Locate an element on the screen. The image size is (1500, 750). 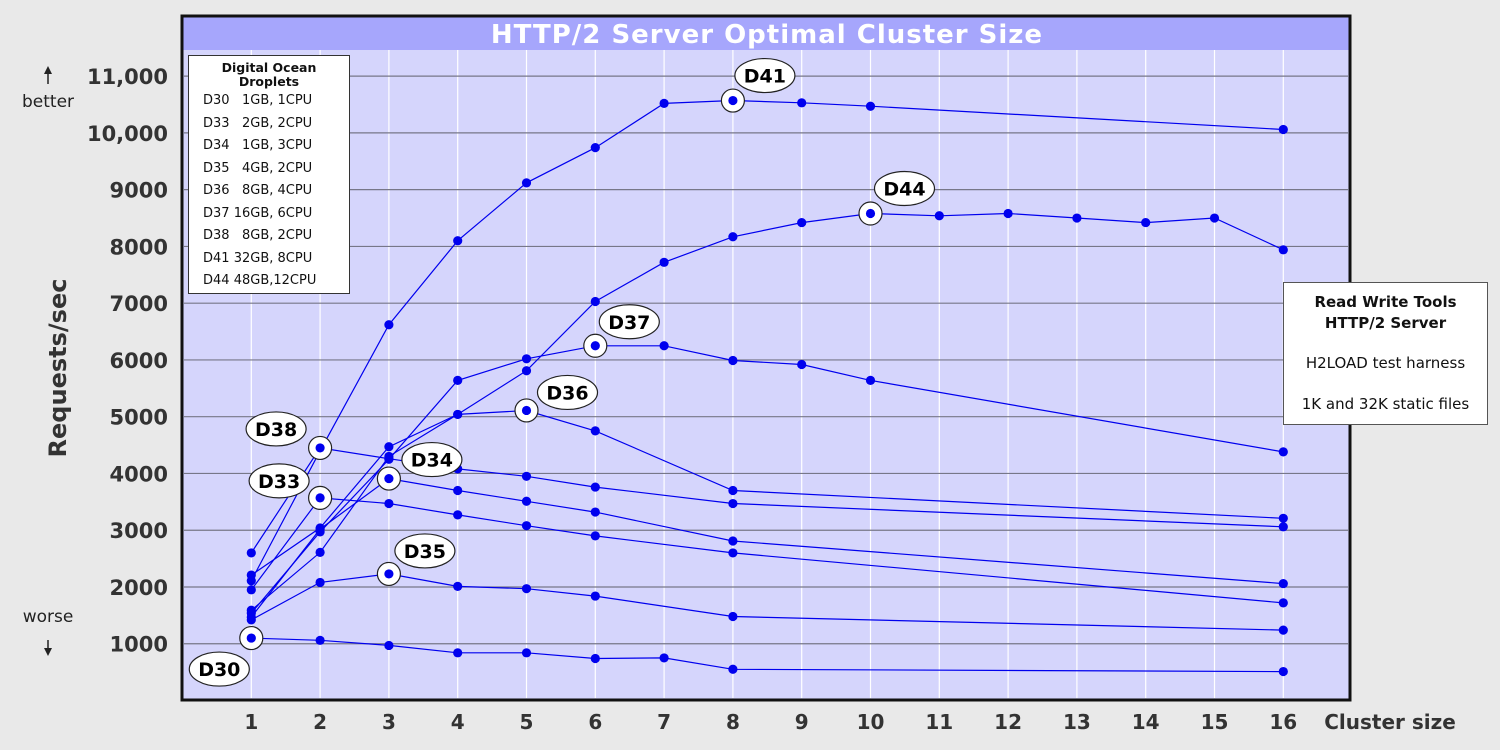
y-tick-label: 6000 is located at coordinates (139, 361).